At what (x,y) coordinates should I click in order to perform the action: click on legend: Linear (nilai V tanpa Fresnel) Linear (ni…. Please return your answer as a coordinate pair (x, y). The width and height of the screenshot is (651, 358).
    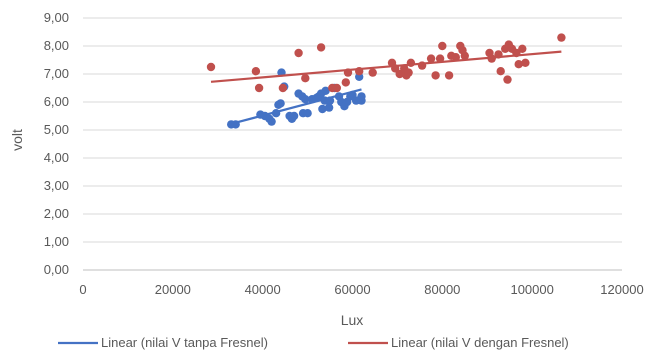
    Looking at the image, I should click on (313, 342).